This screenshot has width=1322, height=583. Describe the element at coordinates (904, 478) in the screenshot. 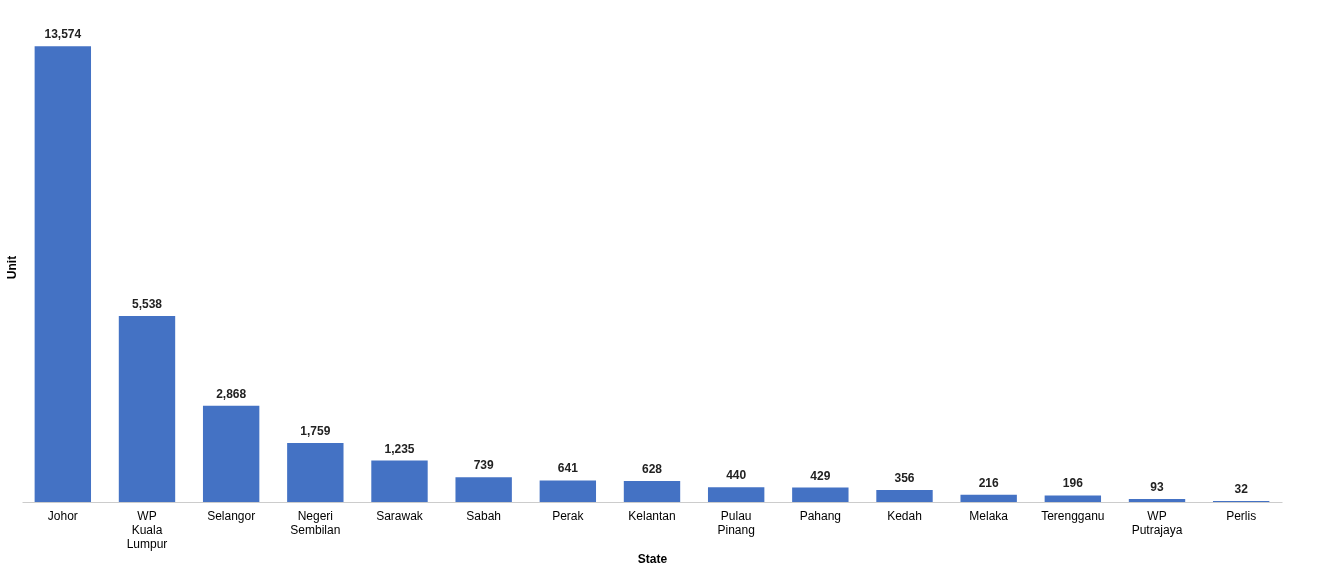

I see `data-label: 356` at that location.